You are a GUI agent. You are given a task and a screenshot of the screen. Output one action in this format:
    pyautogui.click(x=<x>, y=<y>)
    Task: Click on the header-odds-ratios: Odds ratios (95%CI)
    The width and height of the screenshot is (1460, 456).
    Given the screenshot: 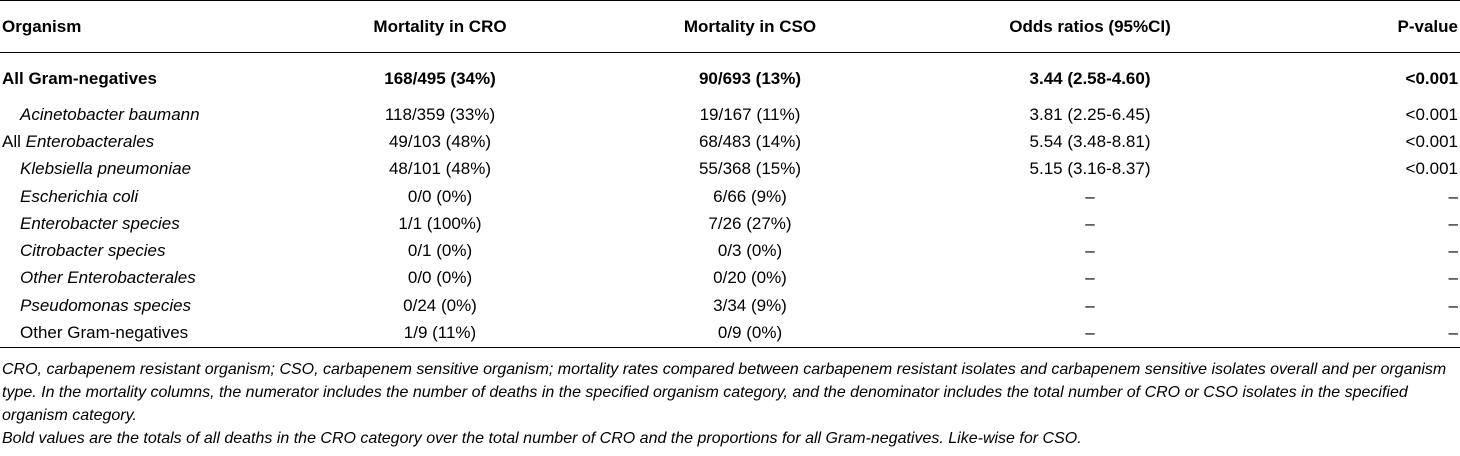 What is the action you would take?
    pyautogui.click(x=1090, y=26)
    